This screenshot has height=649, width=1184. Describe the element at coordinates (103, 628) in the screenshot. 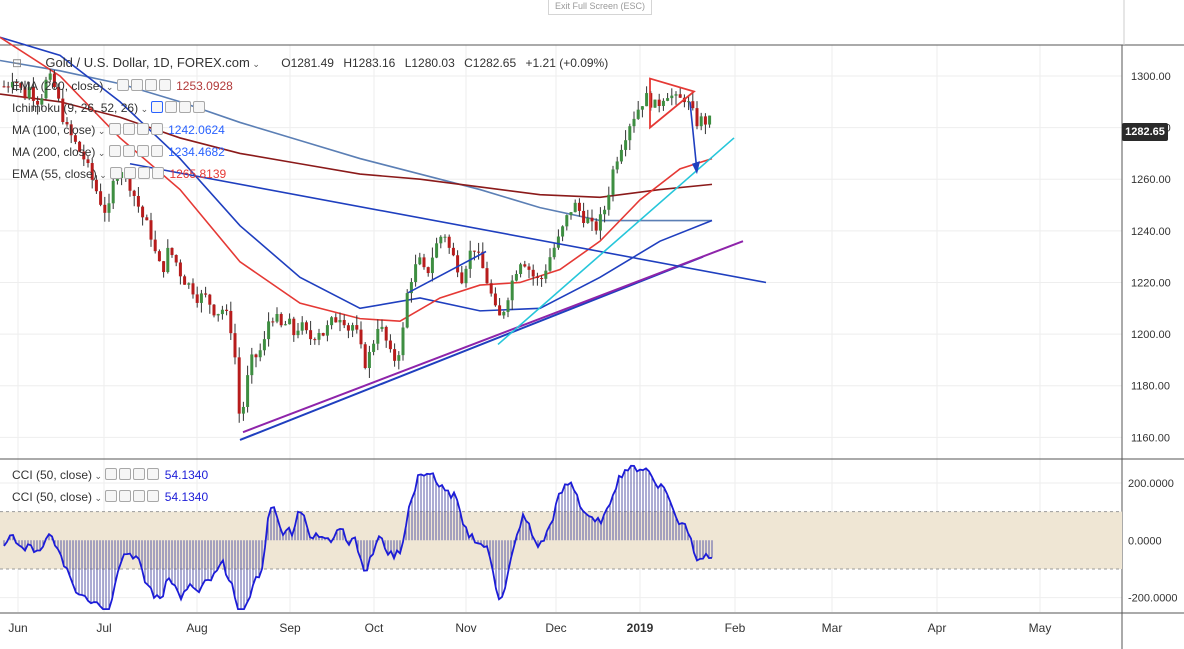

I see `time-tick-label: Jul` at that location.